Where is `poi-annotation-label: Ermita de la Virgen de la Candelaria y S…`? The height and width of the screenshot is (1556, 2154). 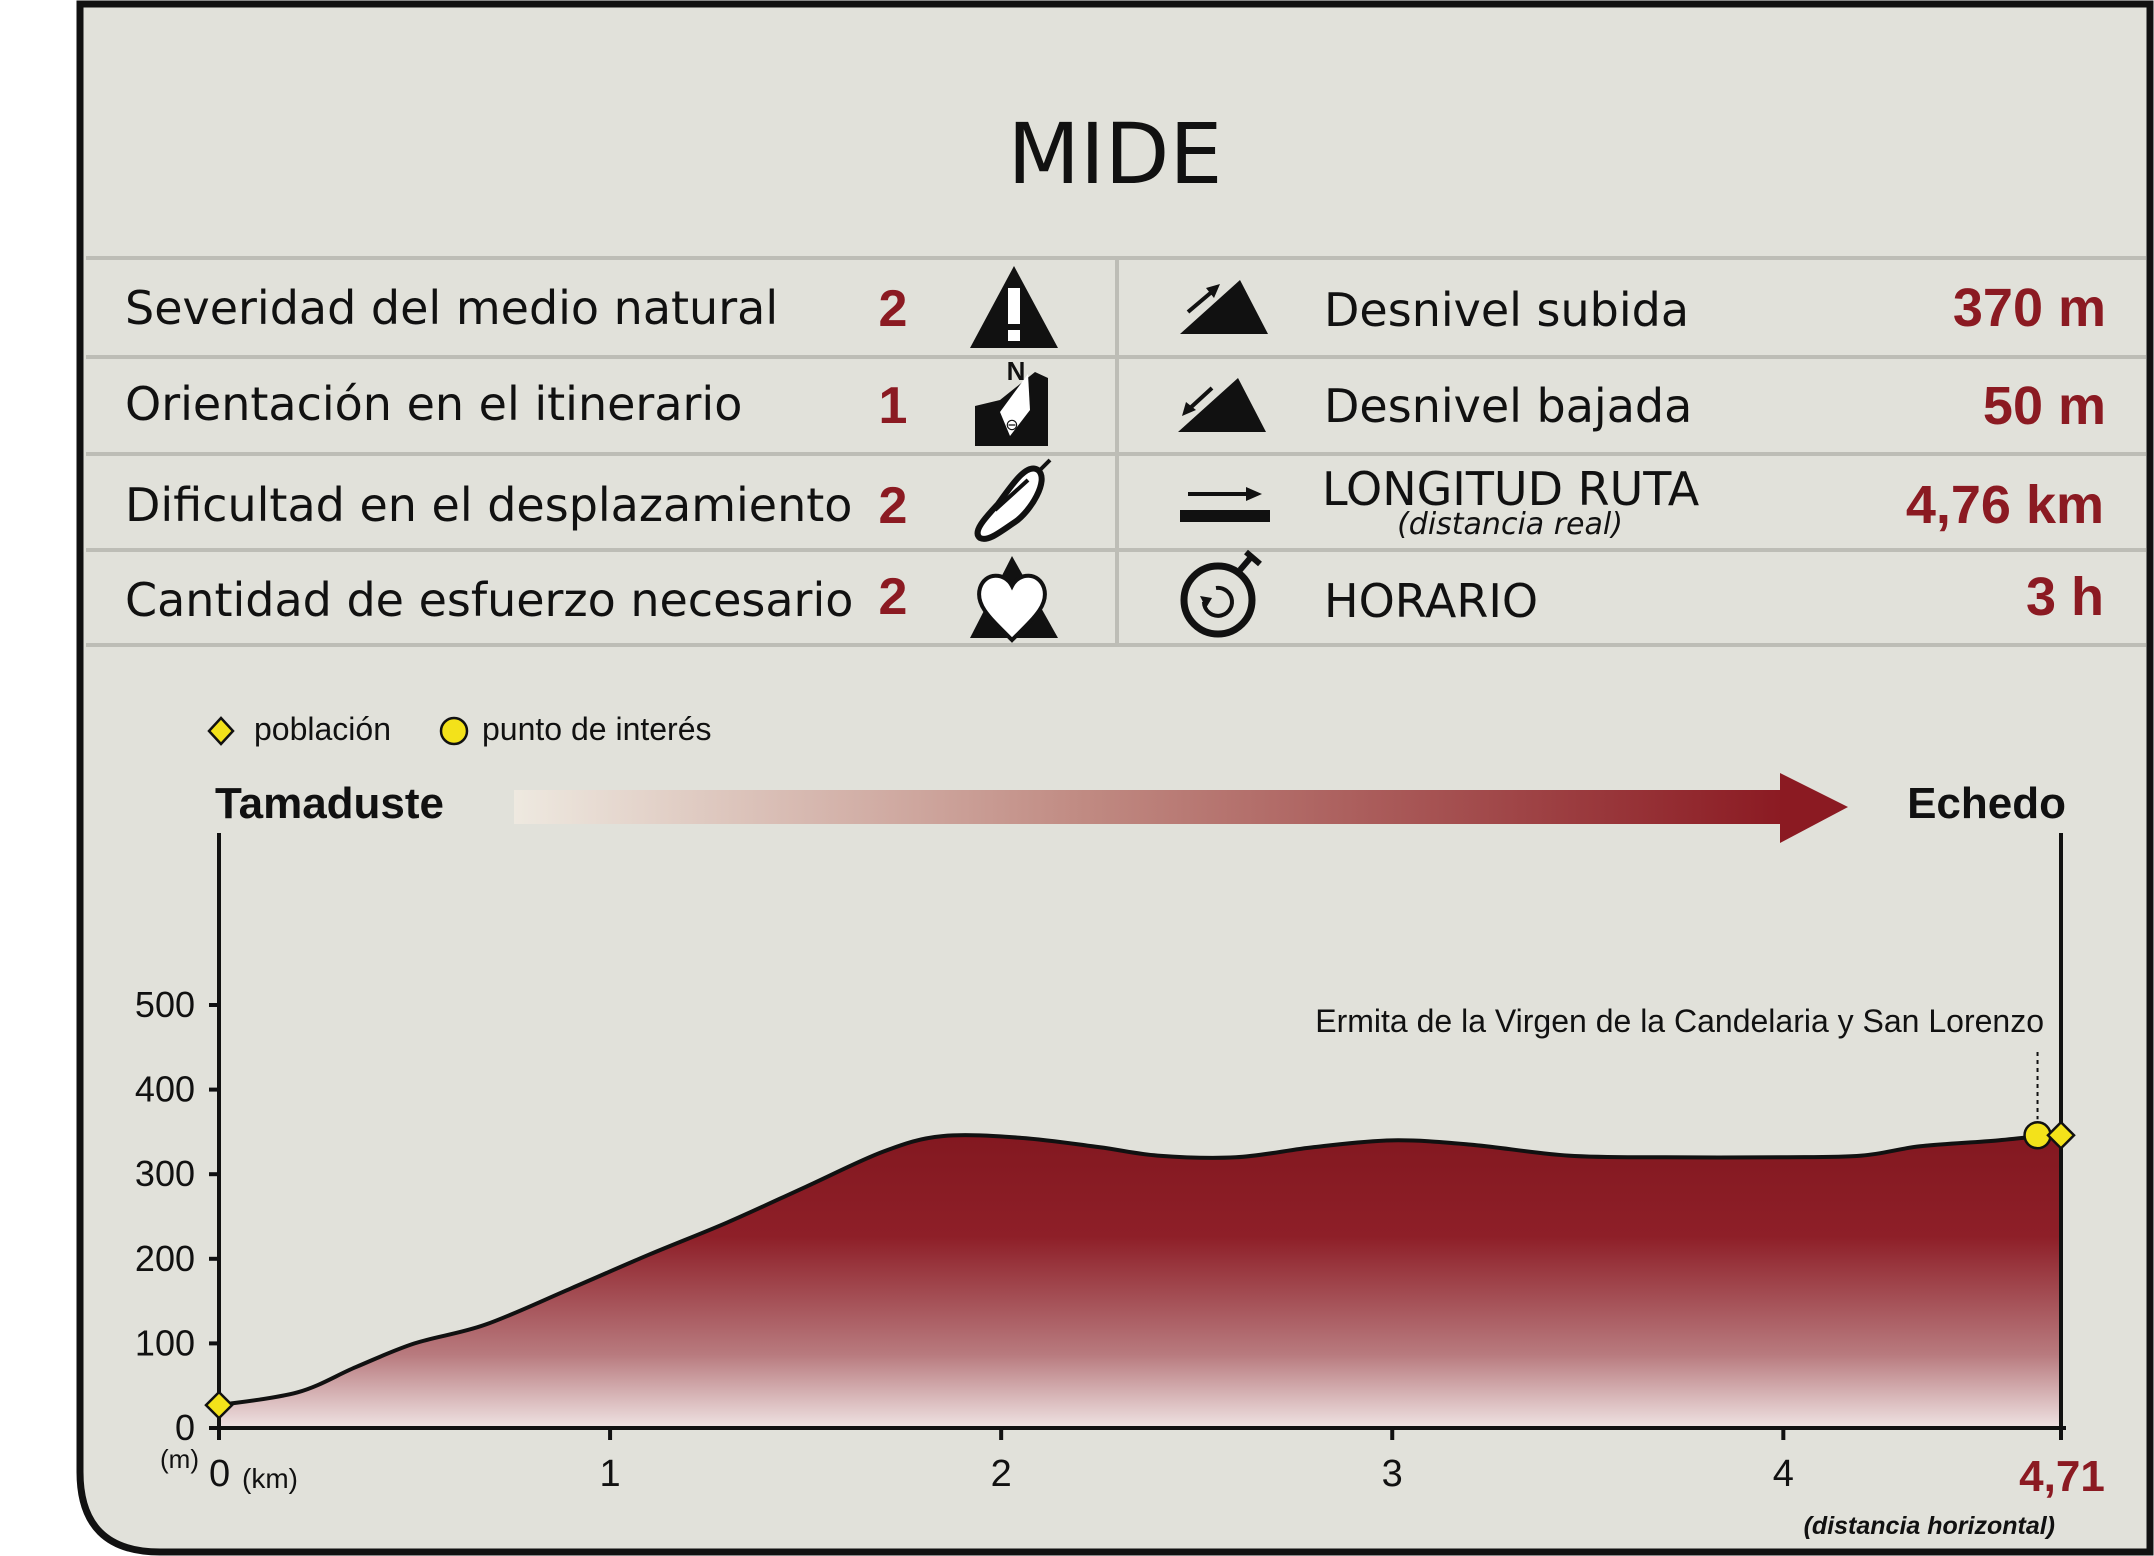 poi-annotation-label: Ermita de la Virgen de la Candelaria y S… is located at coordinates (1679, 1021).